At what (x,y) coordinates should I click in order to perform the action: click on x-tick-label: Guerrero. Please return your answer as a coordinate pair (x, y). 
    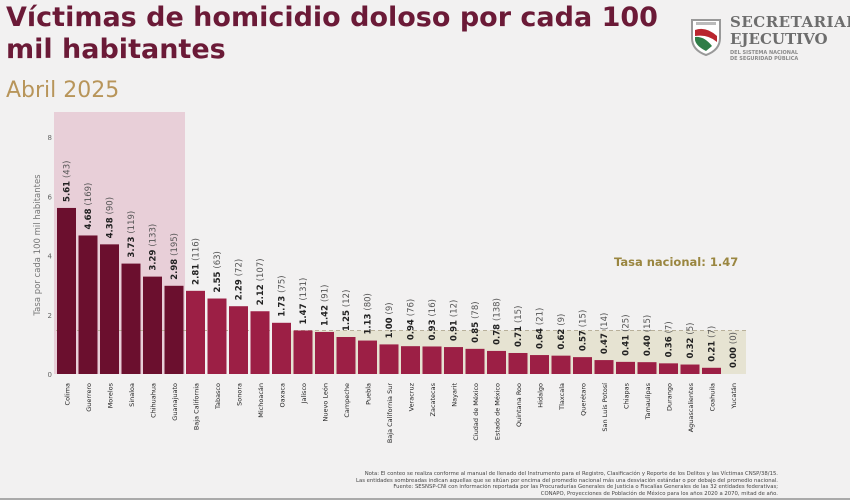
    Looking at the image, I should click on (89, 397).